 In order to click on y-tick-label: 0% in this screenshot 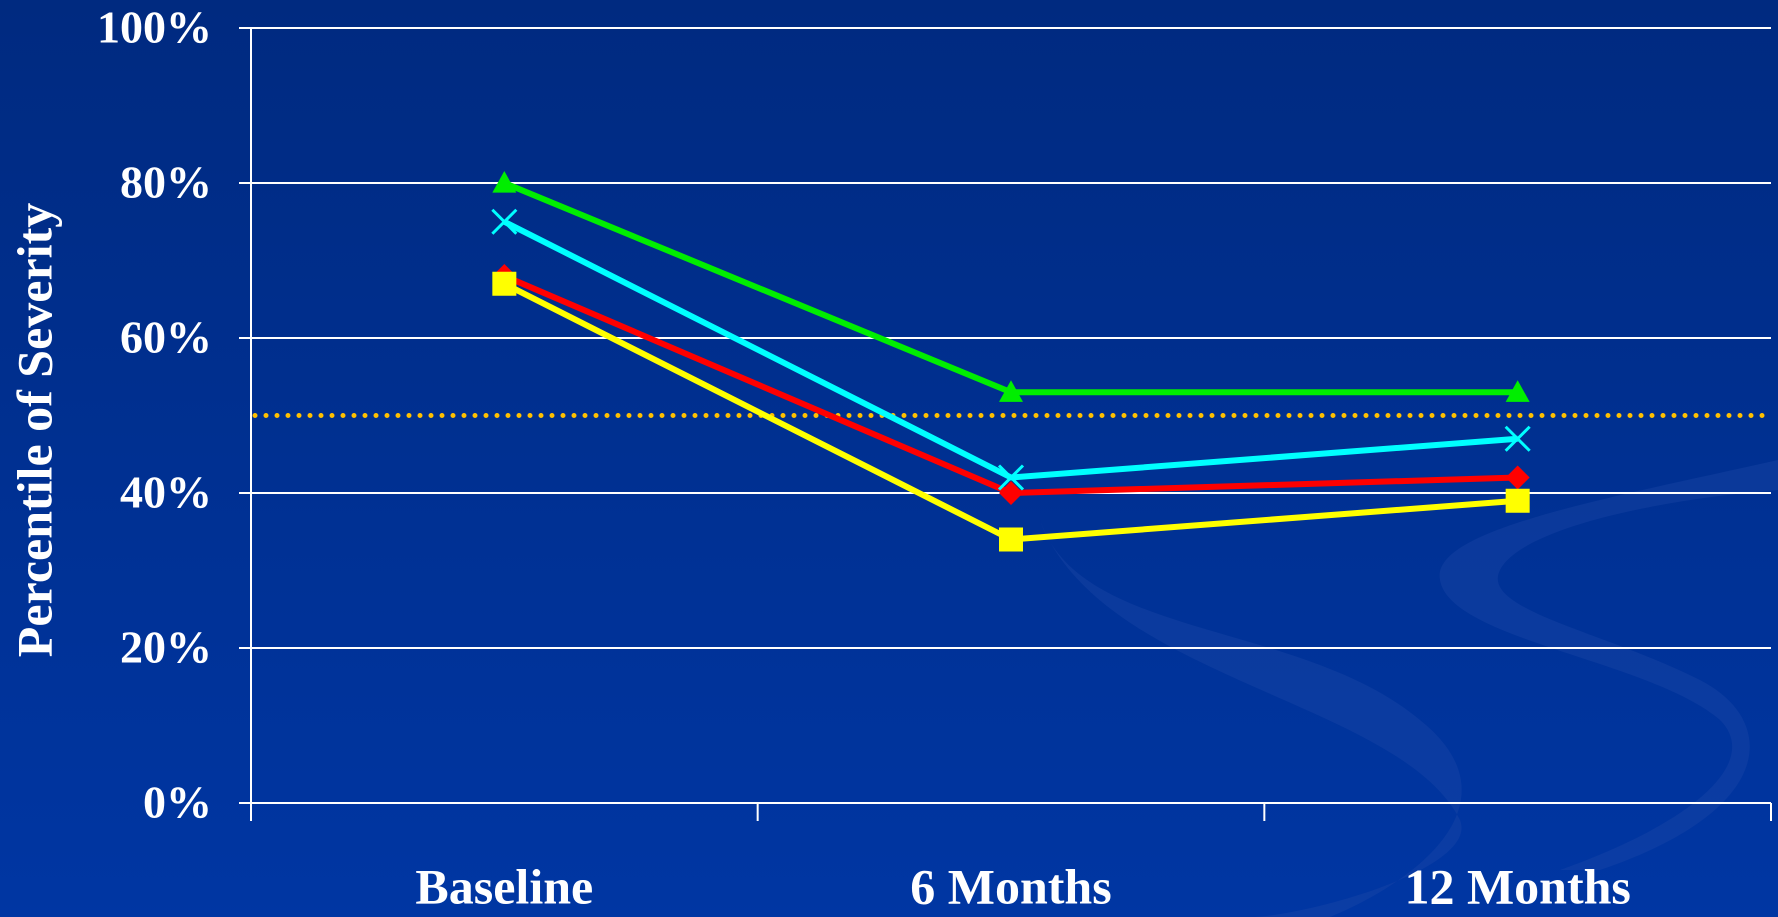, I will do `click(177, 802)`.